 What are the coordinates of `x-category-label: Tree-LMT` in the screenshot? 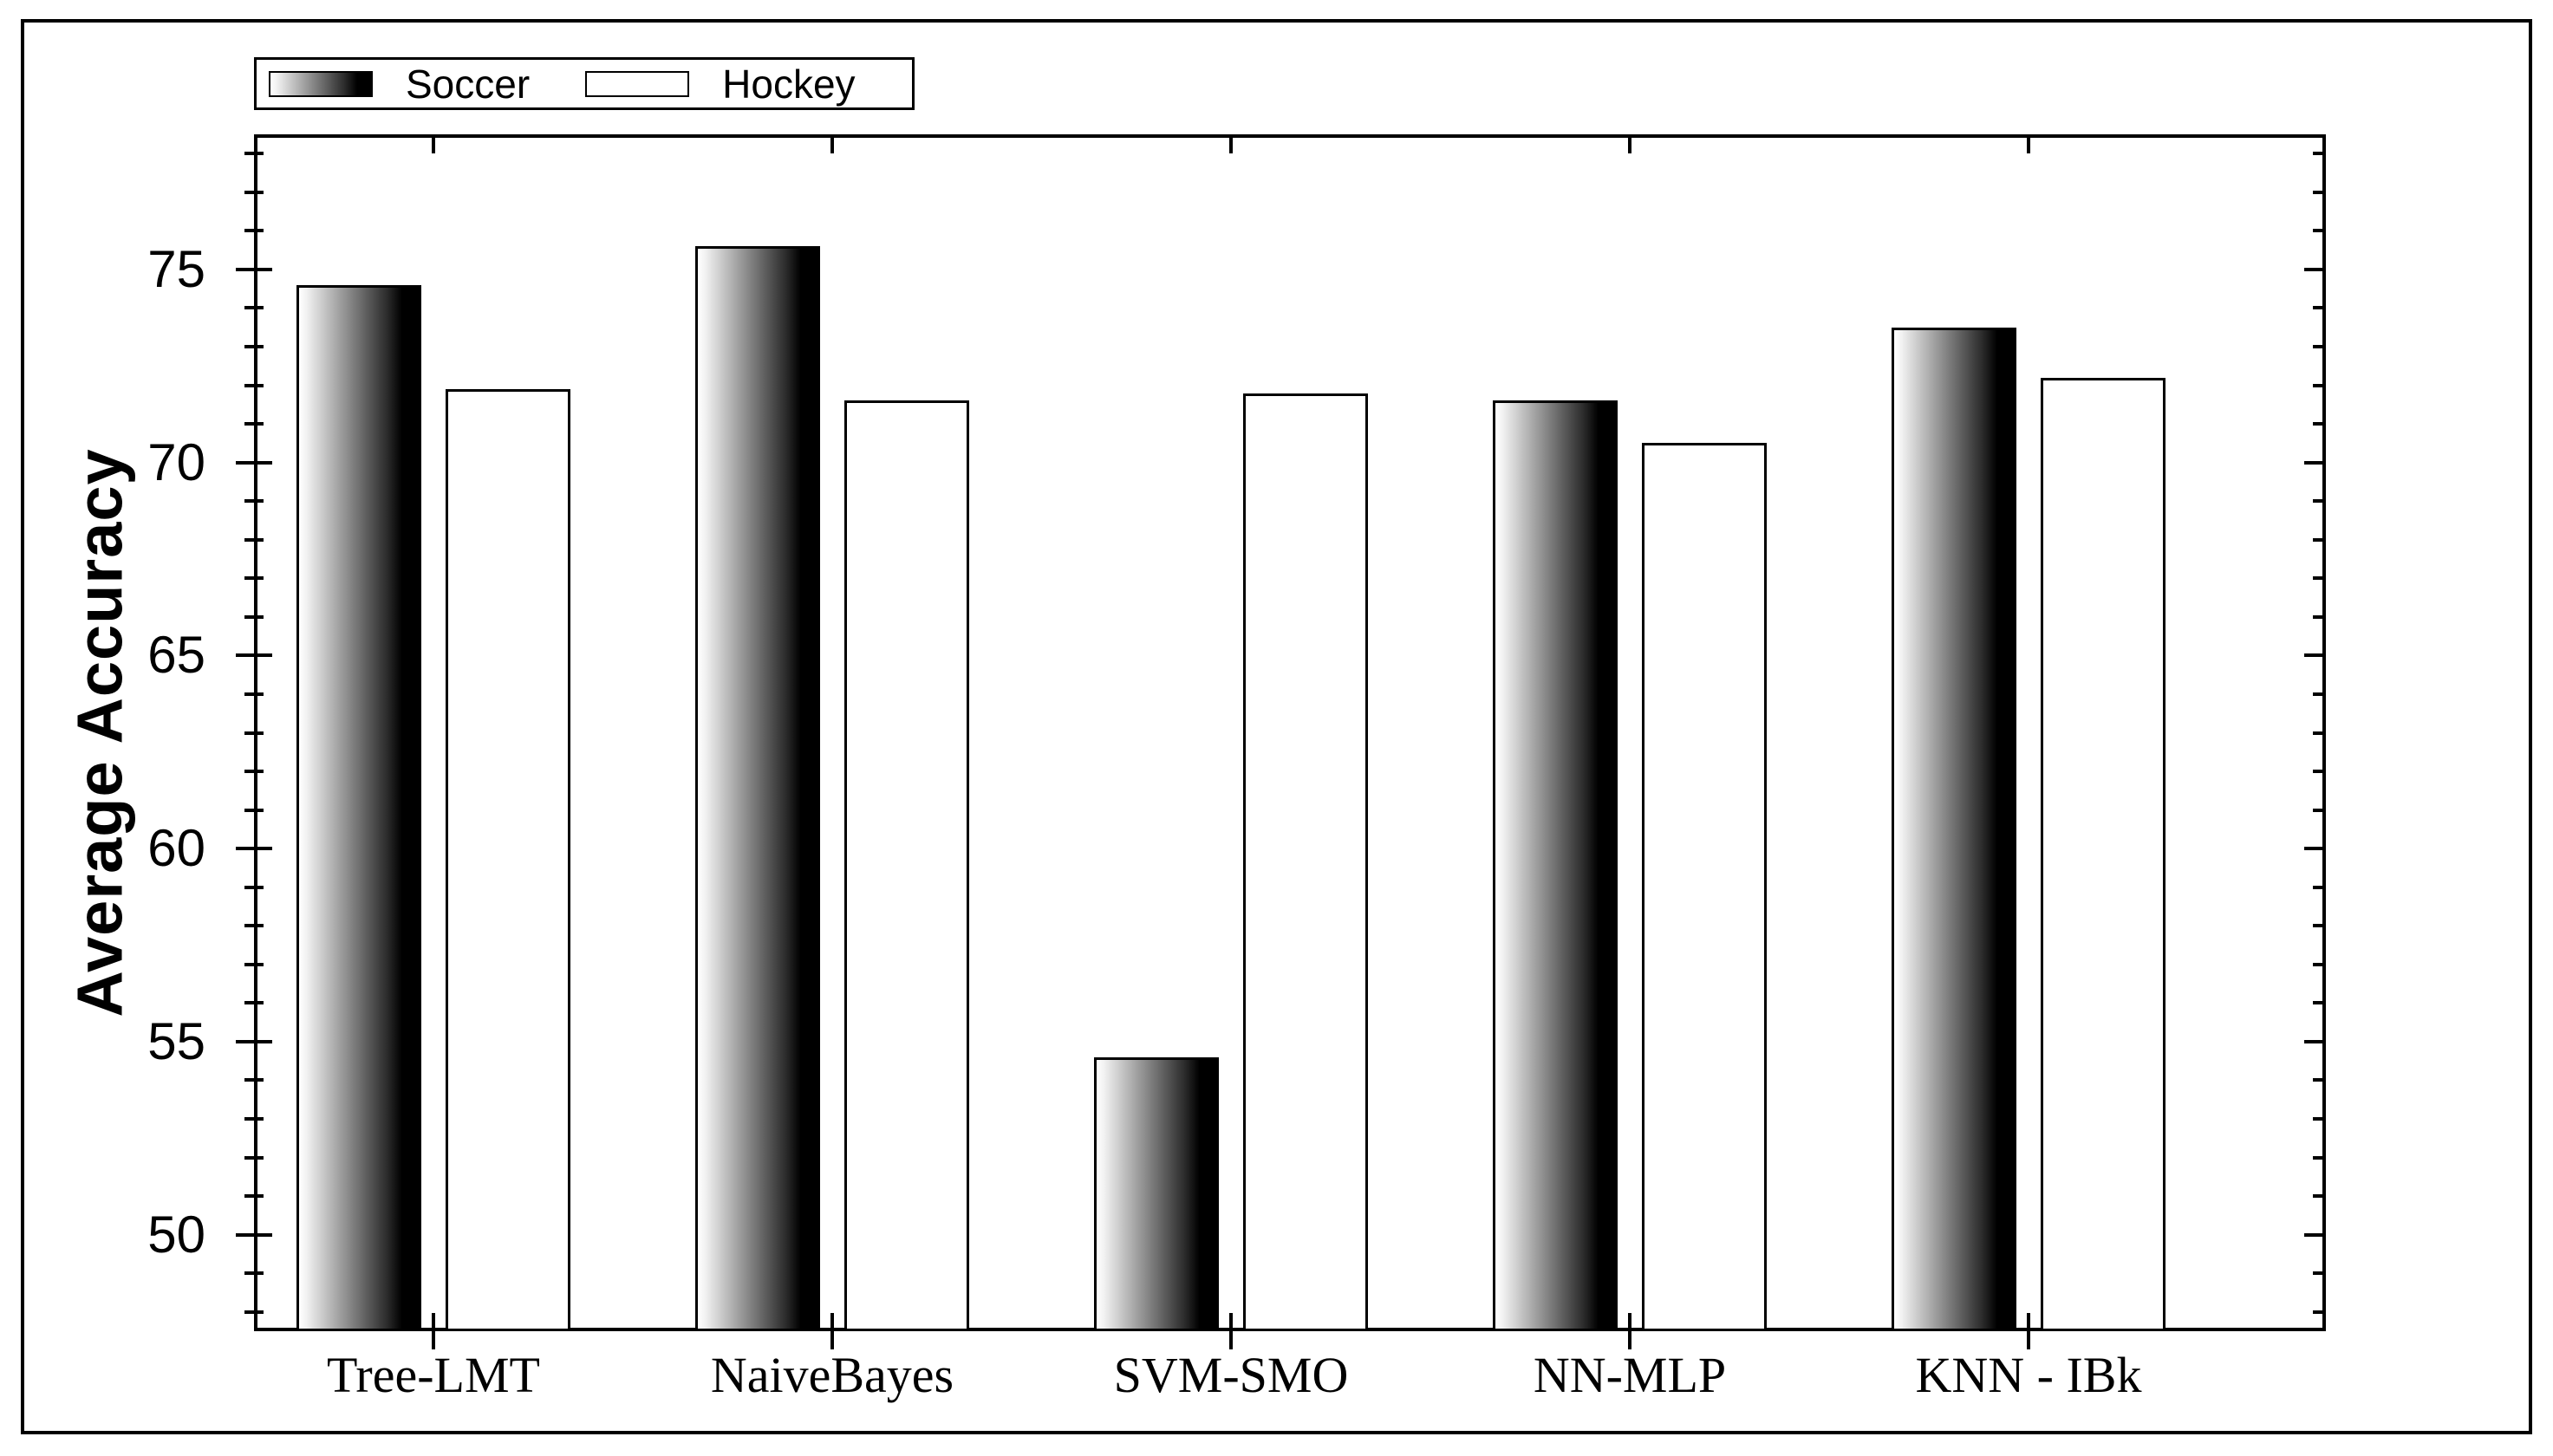 It's located at (433, 1375).